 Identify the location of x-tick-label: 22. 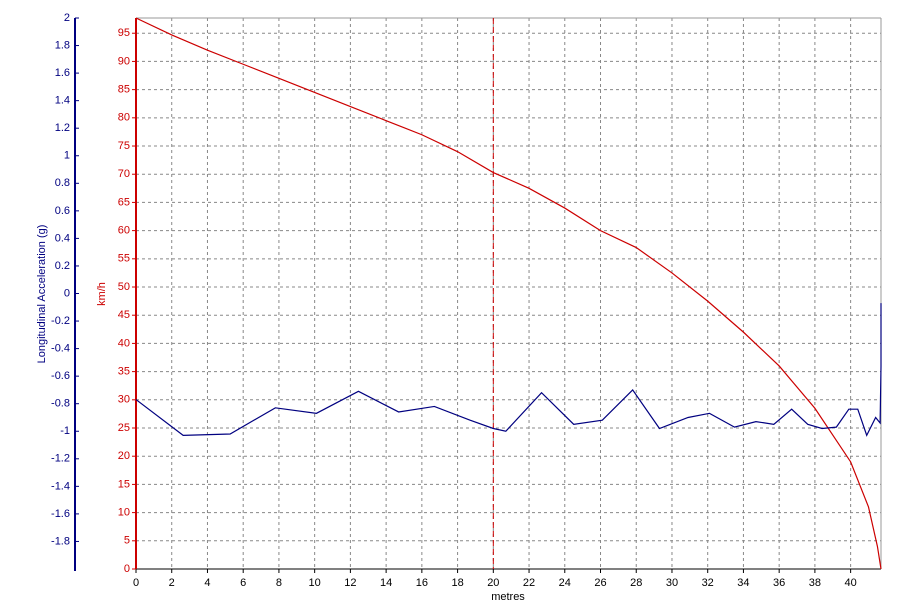
(529, 583).